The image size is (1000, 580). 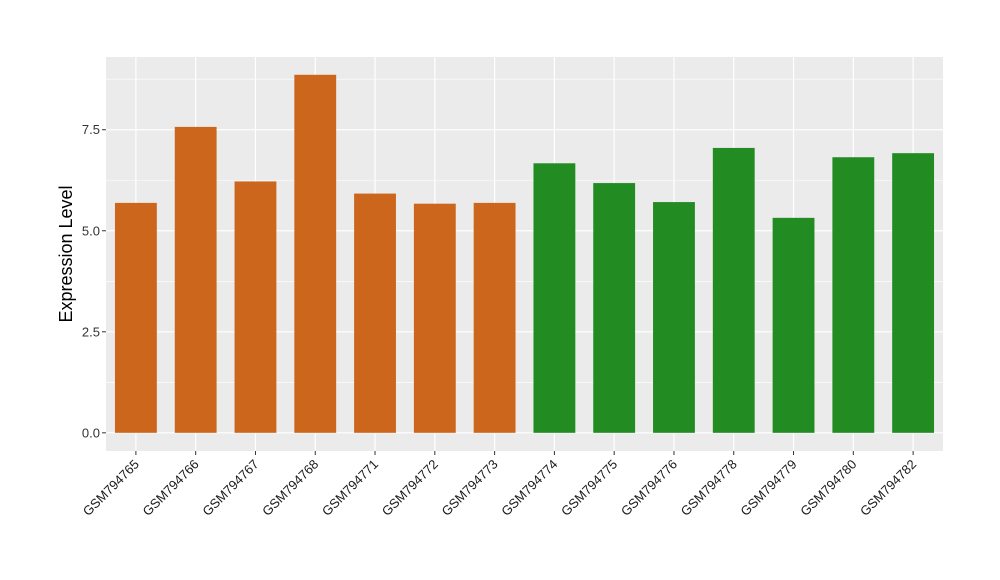 I want to click on x-tick-label: GSM794776, so click(x=649, y=488).